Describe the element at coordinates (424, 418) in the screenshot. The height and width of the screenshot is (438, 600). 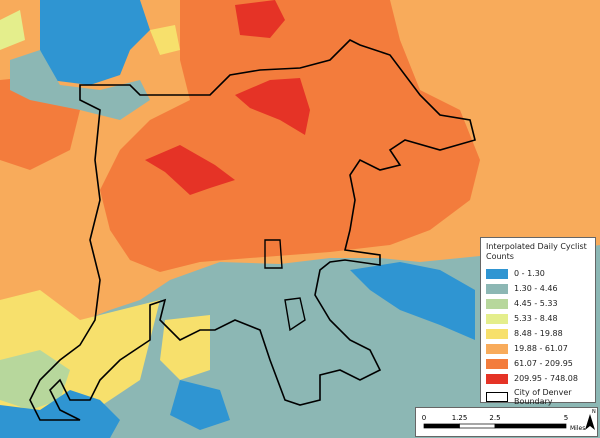
I see `scale-label: 0` at that location.